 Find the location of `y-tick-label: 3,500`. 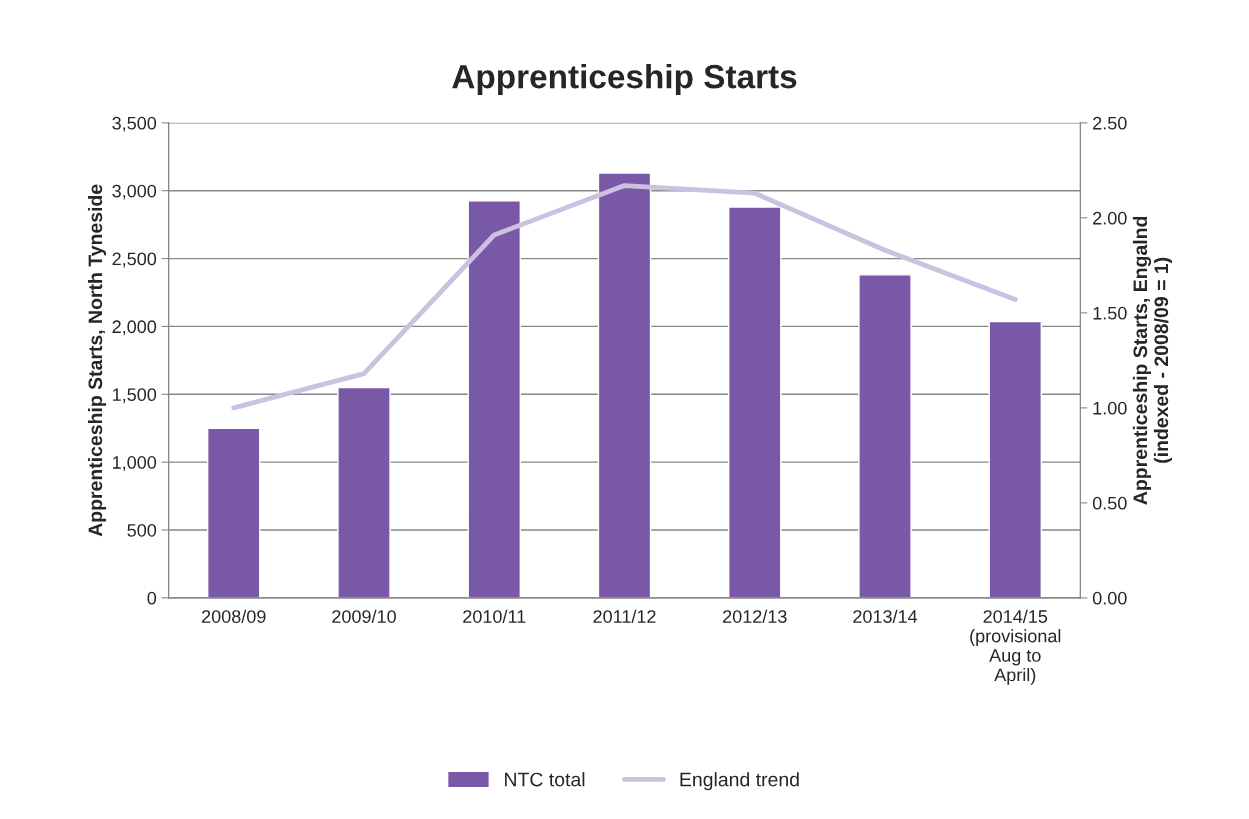

y-tick-label: 3,500 is located at coordinates (134, 124).